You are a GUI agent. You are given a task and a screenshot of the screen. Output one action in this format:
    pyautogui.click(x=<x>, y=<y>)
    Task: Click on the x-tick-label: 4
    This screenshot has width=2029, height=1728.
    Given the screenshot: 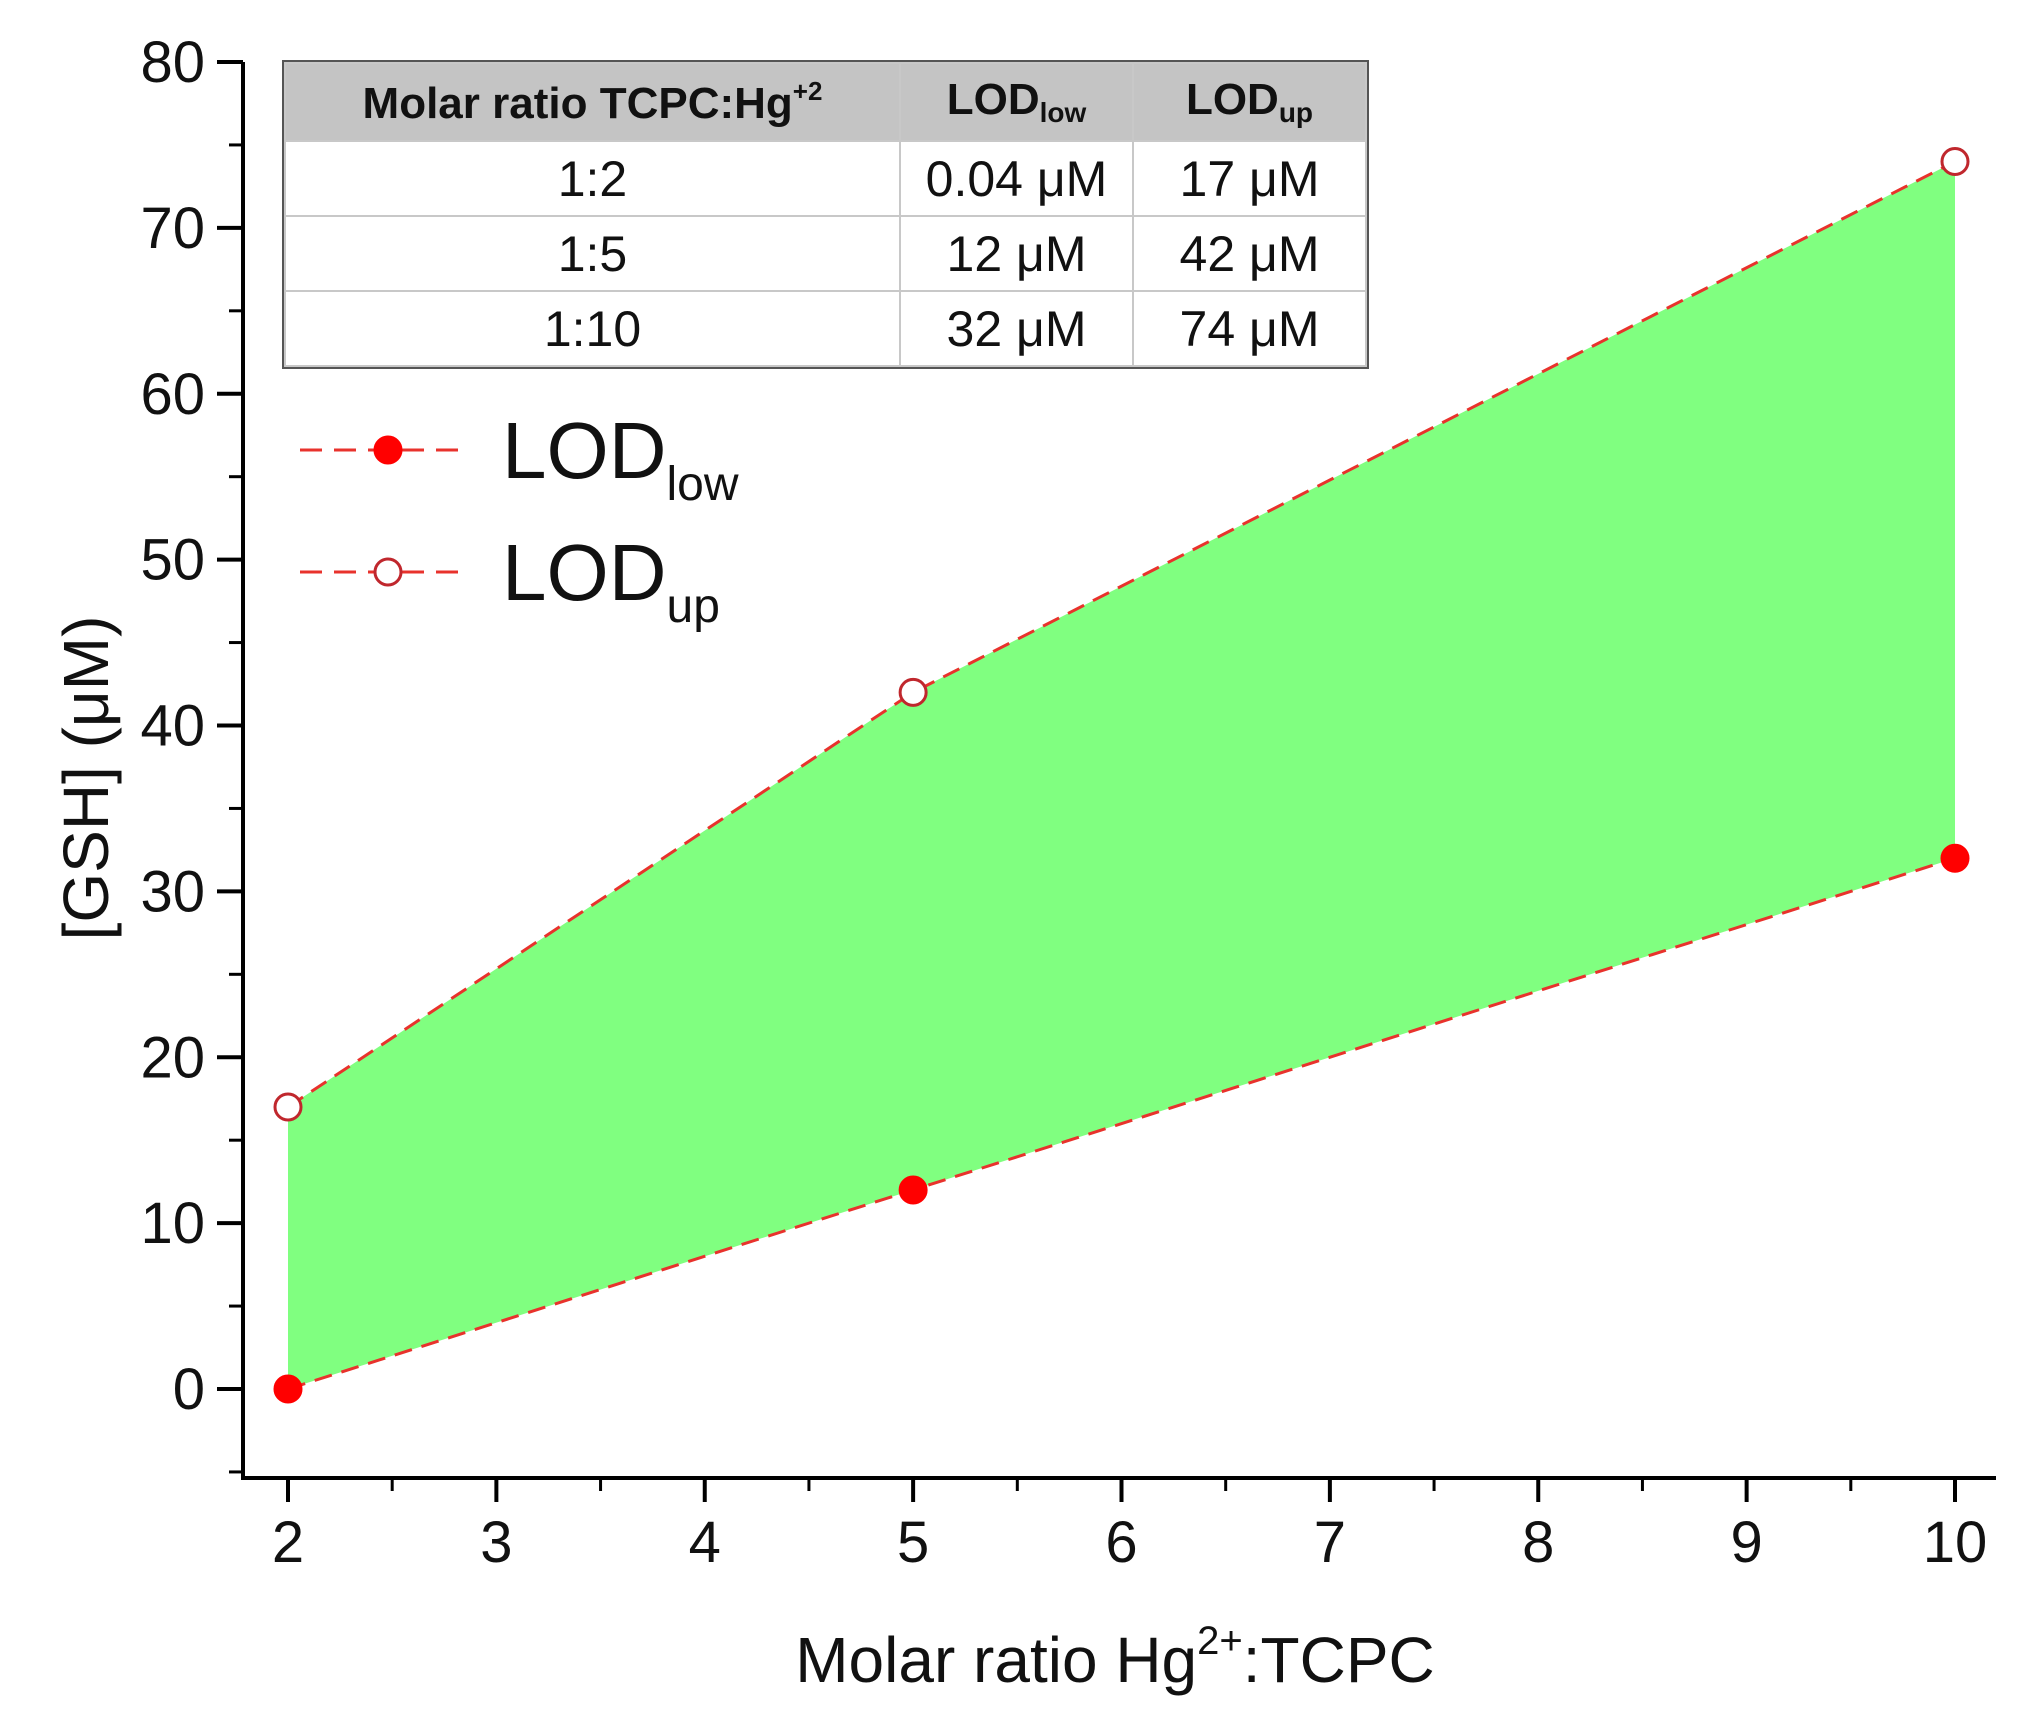 What is the action you would take?
    pyautogui.click(x=705, y=1542)
    